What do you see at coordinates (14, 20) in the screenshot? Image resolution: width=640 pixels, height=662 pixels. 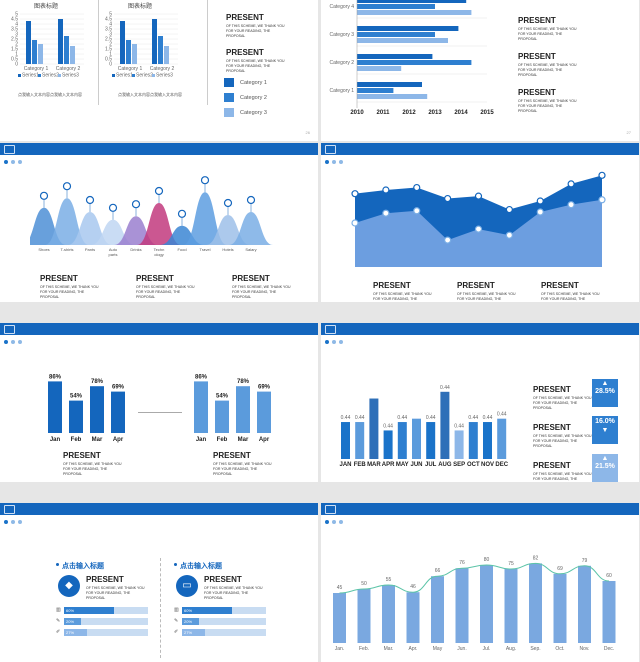 I see `y-tick-label: 4.5` at bounding box center [14, 20].